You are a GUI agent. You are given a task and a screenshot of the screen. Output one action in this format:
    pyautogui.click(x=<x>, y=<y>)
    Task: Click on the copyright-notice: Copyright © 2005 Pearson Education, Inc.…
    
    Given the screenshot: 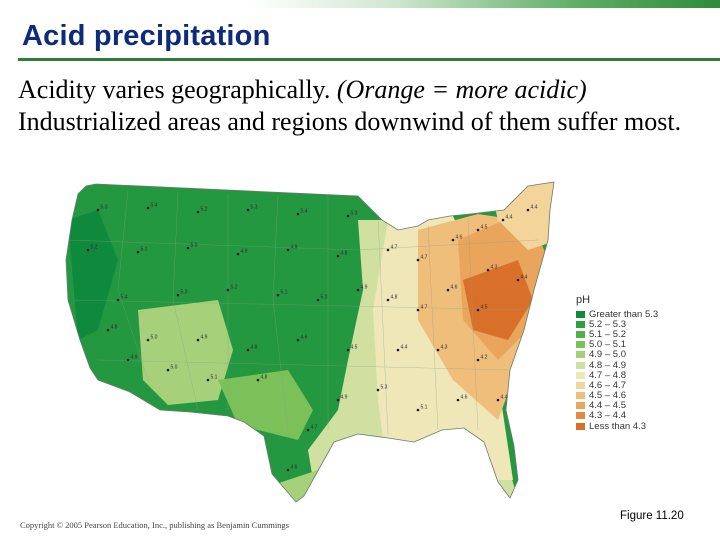 What is the action you would take?
    pyautogui.click(x=154, y=525)
    